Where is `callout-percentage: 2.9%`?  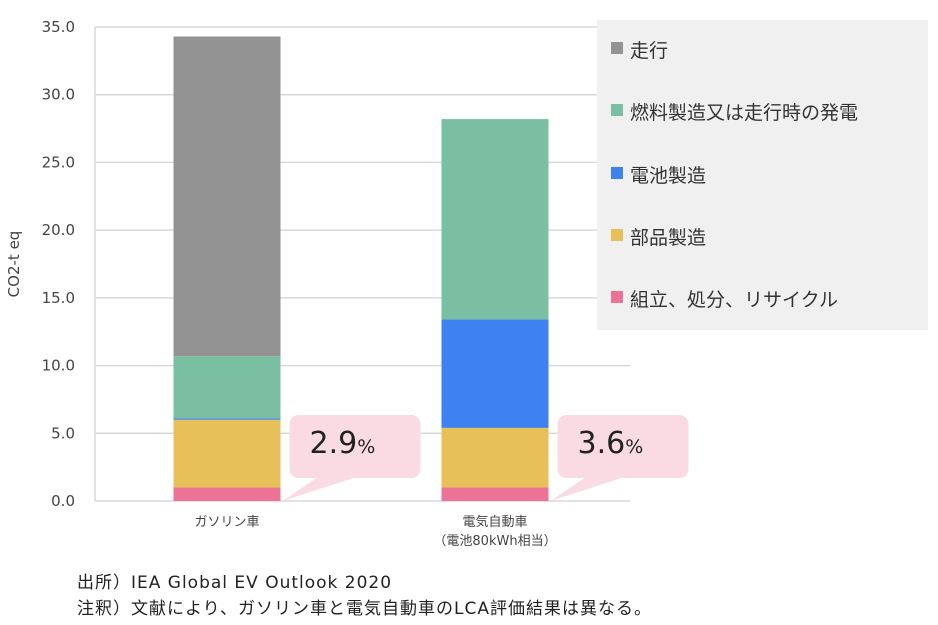
callout-percentage: 2.9% is located at coordinates (343, 443).